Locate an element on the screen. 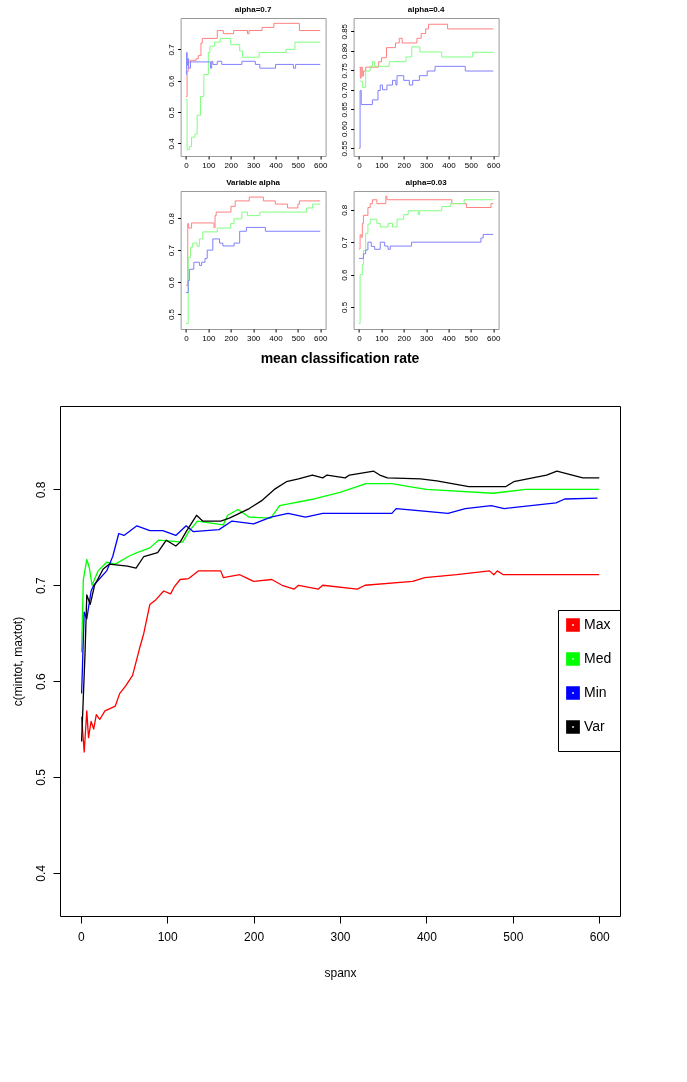  y-tick-label: 0.75 is located at coordinates (345, 70).